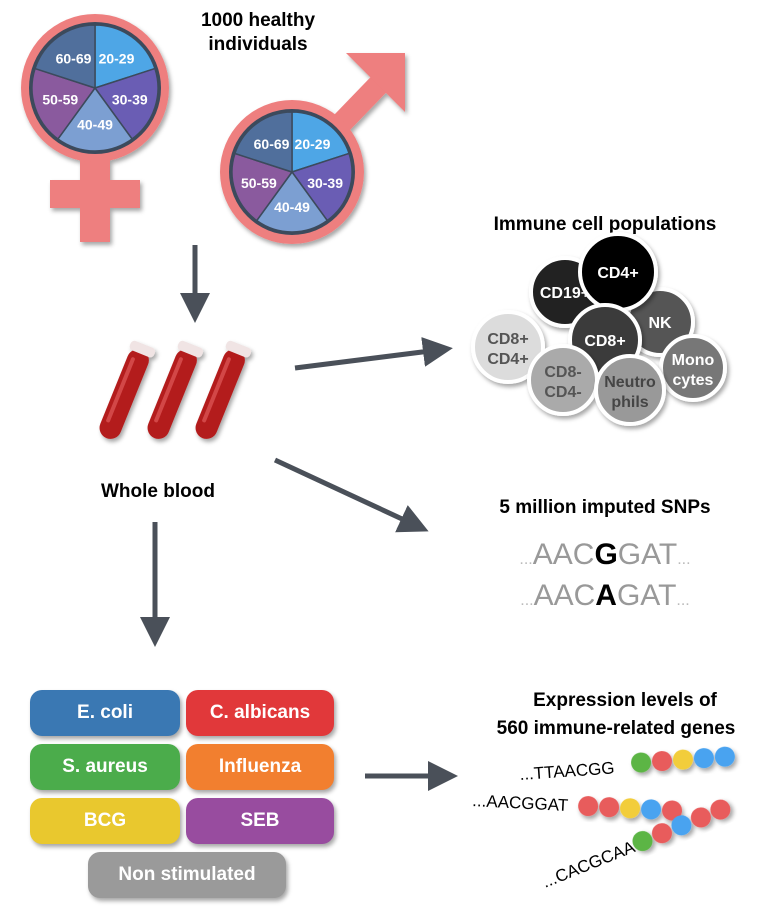 The width and height of the screenshot is (771, 922). Describe the element at coordinates (187, 875) in the screenshot. I see `stimulus-non-stimulated: Non stimulated` at that location.